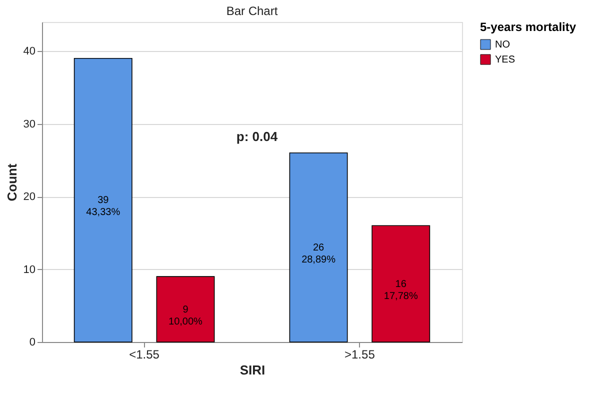 The height and width of the screenshot is (419, 606). Describe the element at coordinates (257, 136) in the screenshot. I see `annotation: p: 0.04` at that location.